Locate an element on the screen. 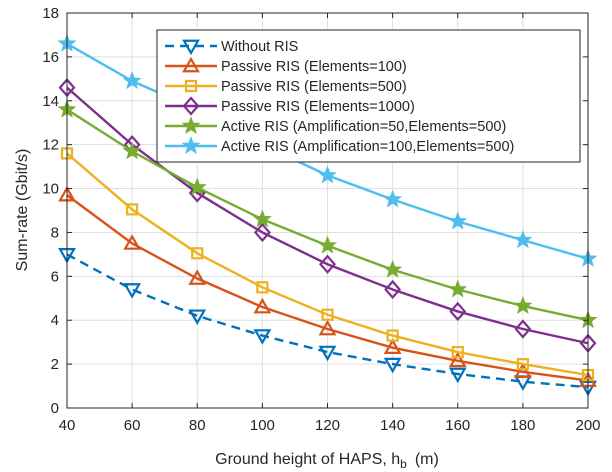  x-tick-label: 100 is located at coordinates (262, 425).